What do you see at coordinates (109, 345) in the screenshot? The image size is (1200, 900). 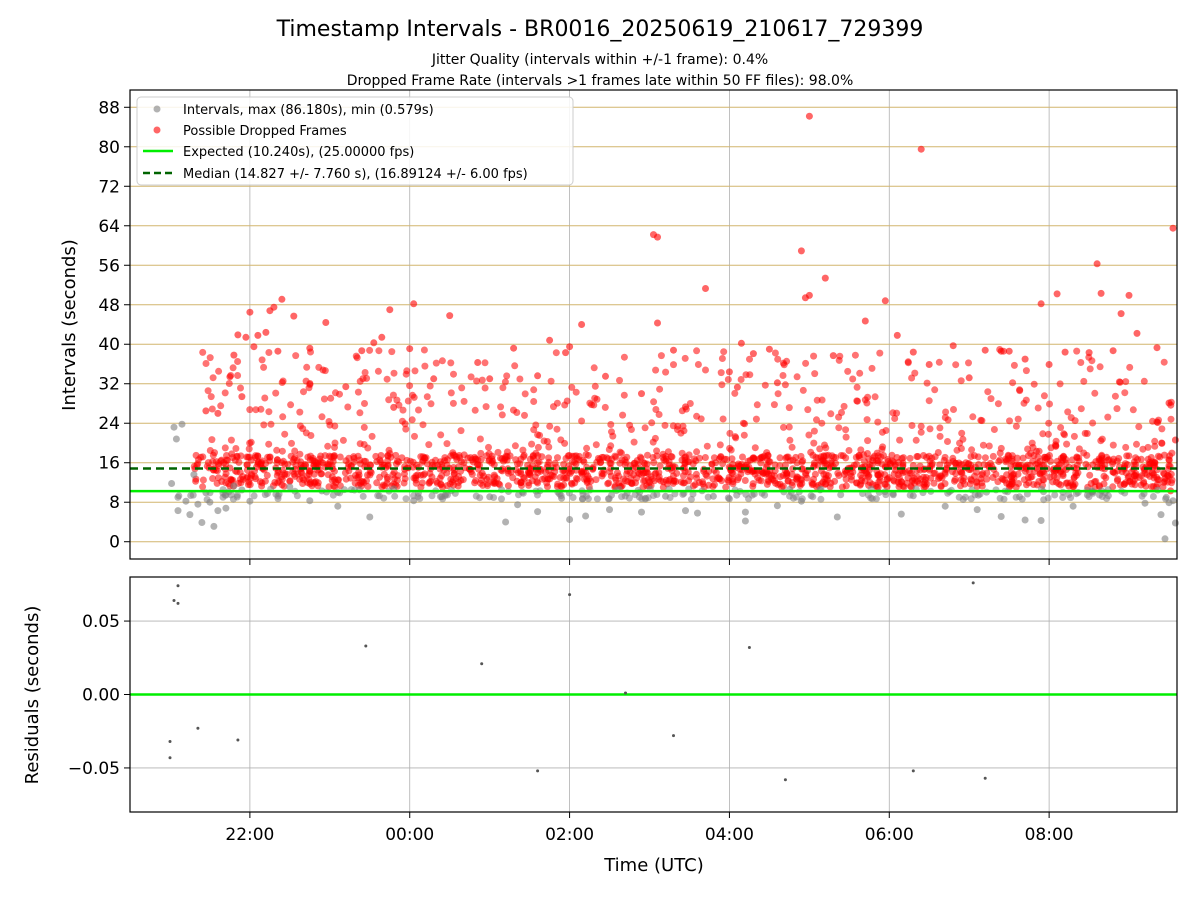 I see `intervals-ytick-label-5: 40` at bounding box center [109, 345].